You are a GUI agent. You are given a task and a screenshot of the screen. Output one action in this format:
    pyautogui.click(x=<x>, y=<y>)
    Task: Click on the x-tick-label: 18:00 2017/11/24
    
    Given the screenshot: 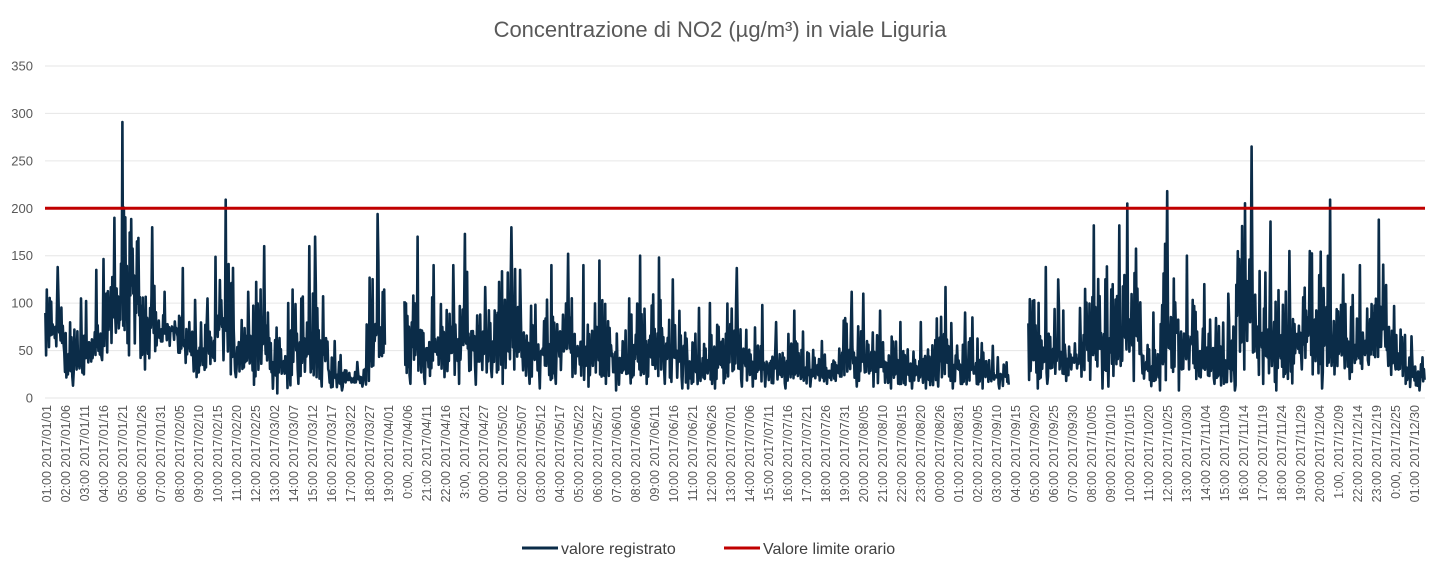 What is the action you would take?
    pyautogui.click(x=1282, y=453)
    